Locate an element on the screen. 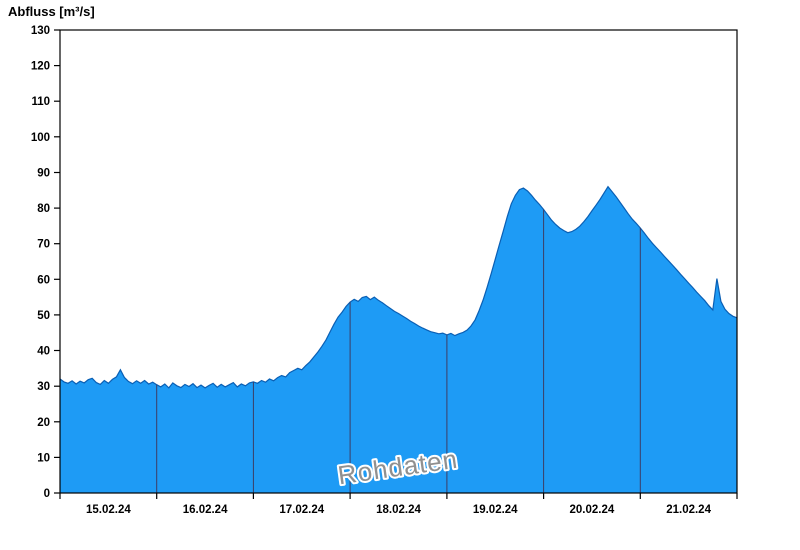  svg-text: 130 is located at coordinates (40, 31).